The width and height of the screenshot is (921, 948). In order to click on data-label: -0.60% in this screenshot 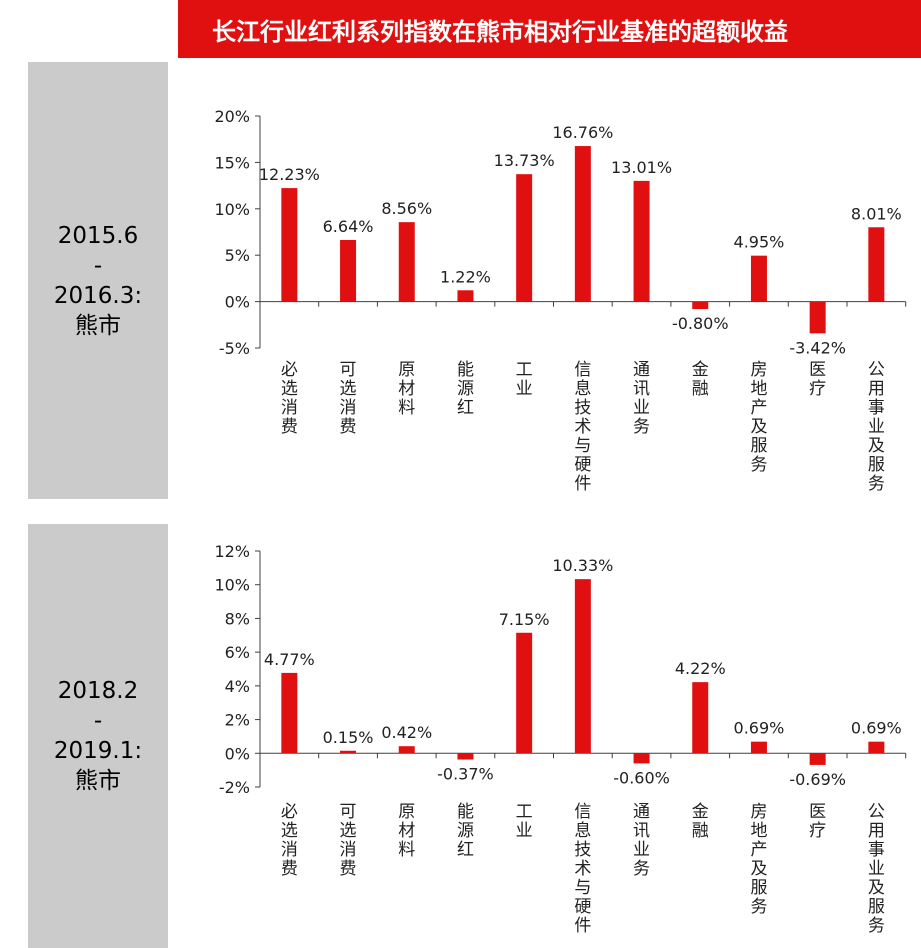, I will do `click(641, 777)`.